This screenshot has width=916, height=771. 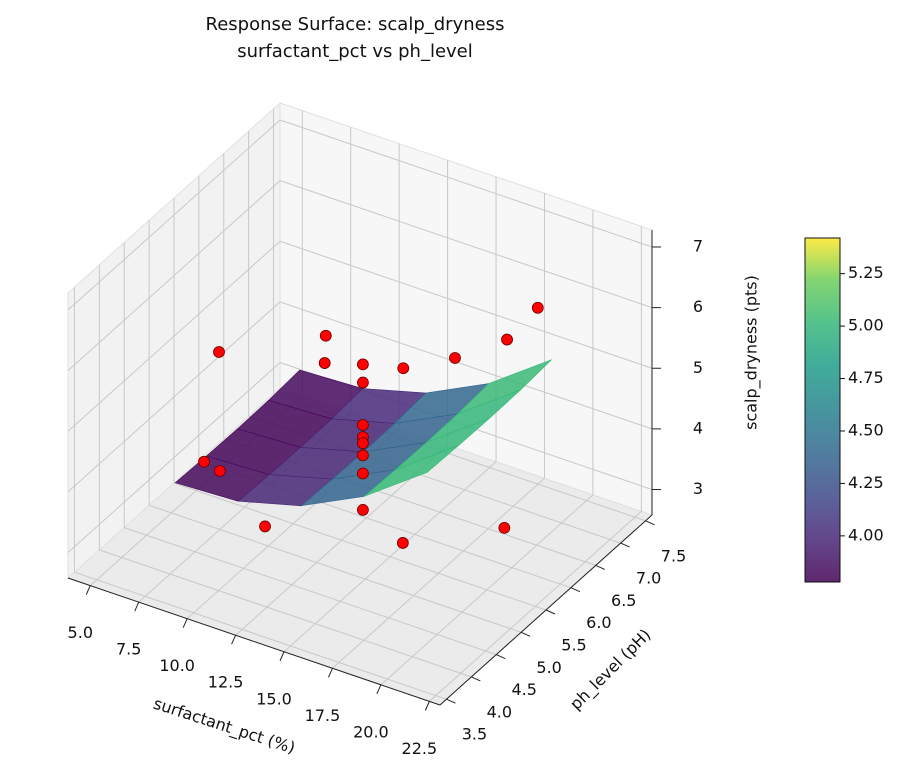 What do you see at coordinates (698, 488) in the screenshot?
I see `z-tick-label: 3` at bounding box center [698, 488].